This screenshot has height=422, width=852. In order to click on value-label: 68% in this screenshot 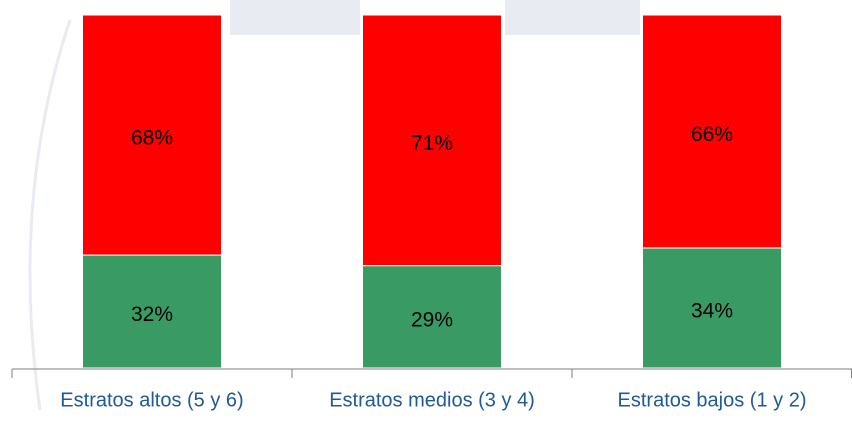, I will do `click(152, 138)`.